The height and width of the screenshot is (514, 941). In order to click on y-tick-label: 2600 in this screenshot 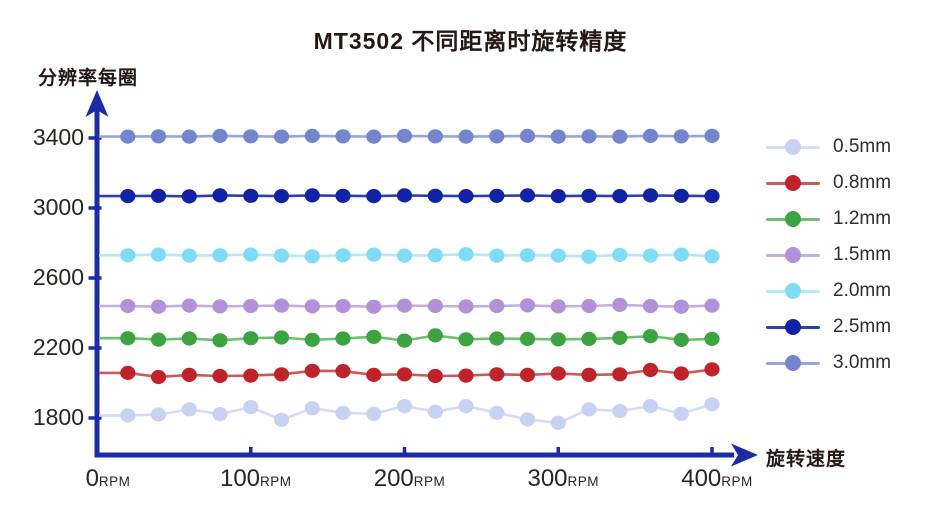, I will do `click(58, 276)`.